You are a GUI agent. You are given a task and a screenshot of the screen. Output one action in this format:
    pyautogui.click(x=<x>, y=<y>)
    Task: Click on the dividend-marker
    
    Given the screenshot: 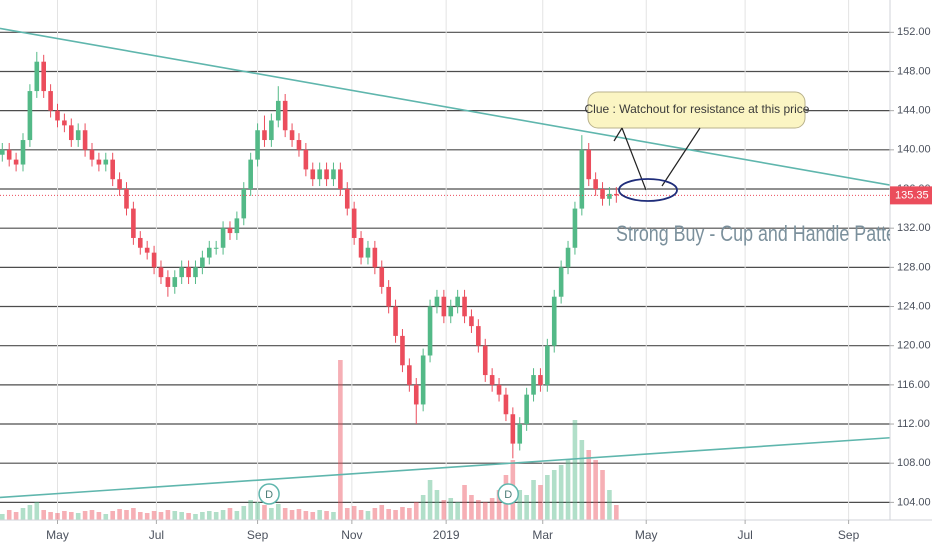 What is the action you would take?
    pyautogui.click(x=508, y=494)
    